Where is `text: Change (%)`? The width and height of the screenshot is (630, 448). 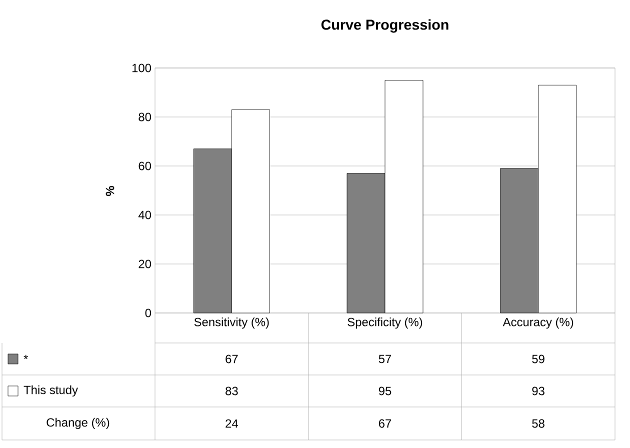
text: Change (%) is located at coordinates (78, 424).